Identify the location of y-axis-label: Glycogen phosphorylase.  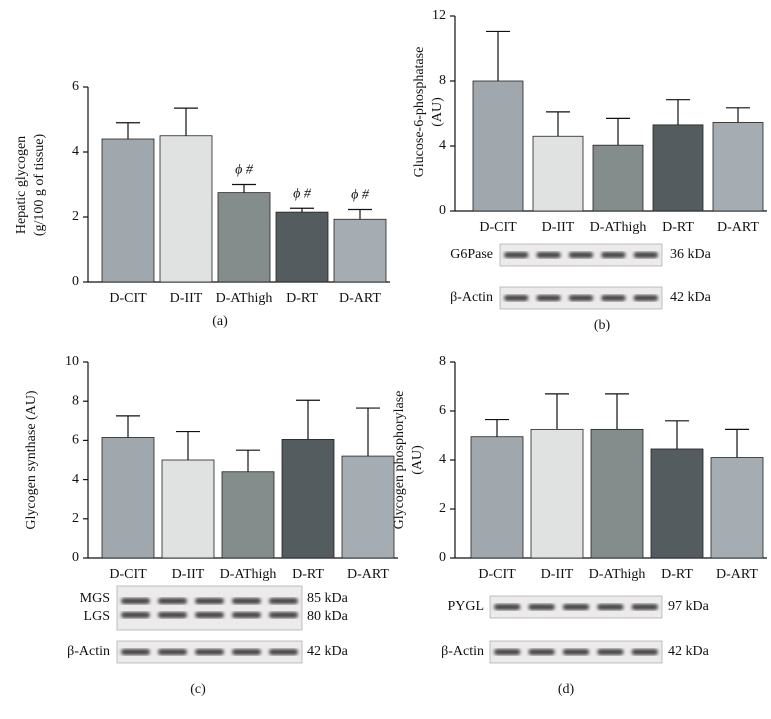
(399, 460).